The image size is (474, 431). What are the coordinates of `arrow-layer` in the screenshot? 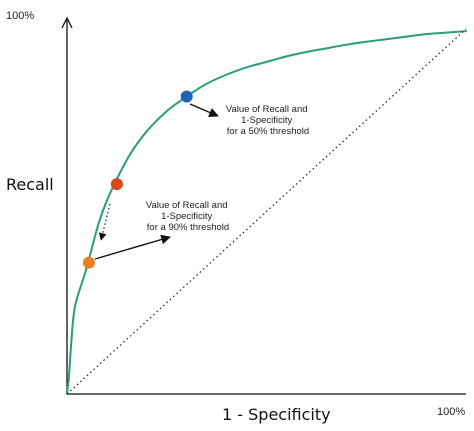 It's located at (156, 181).